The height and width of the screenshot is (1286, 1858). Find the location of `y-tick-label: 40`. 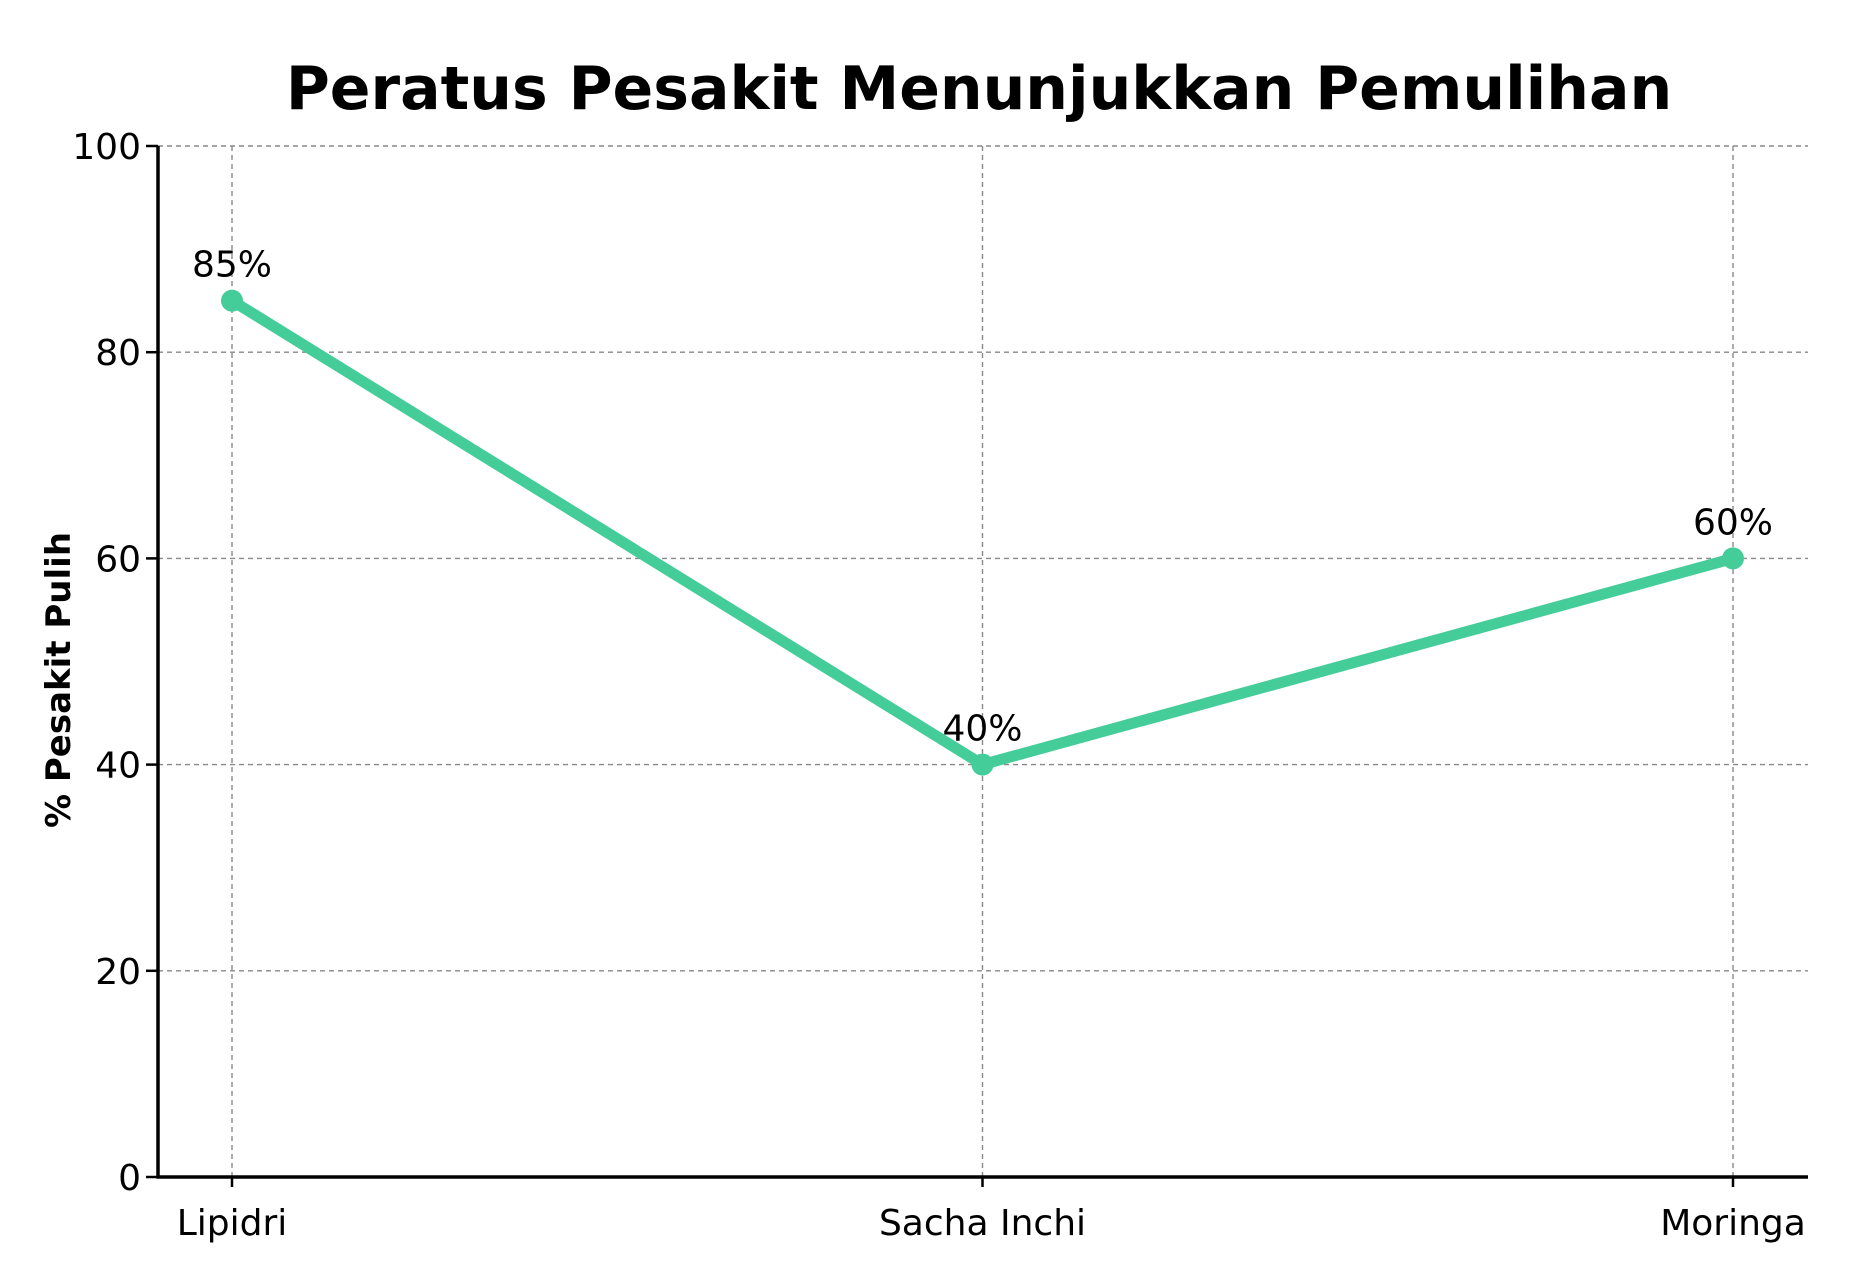

y-tick-label: 40 is located at coordinates (118, 766).